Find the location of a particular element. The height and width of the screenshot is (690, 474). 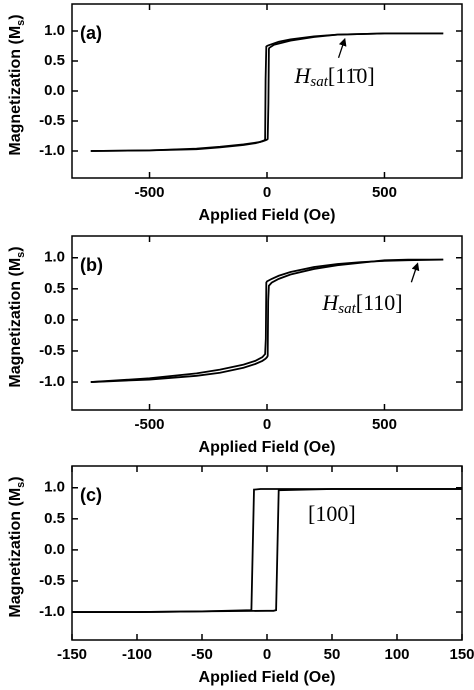

panel-label: (b) is located at coordinates (91, 265).